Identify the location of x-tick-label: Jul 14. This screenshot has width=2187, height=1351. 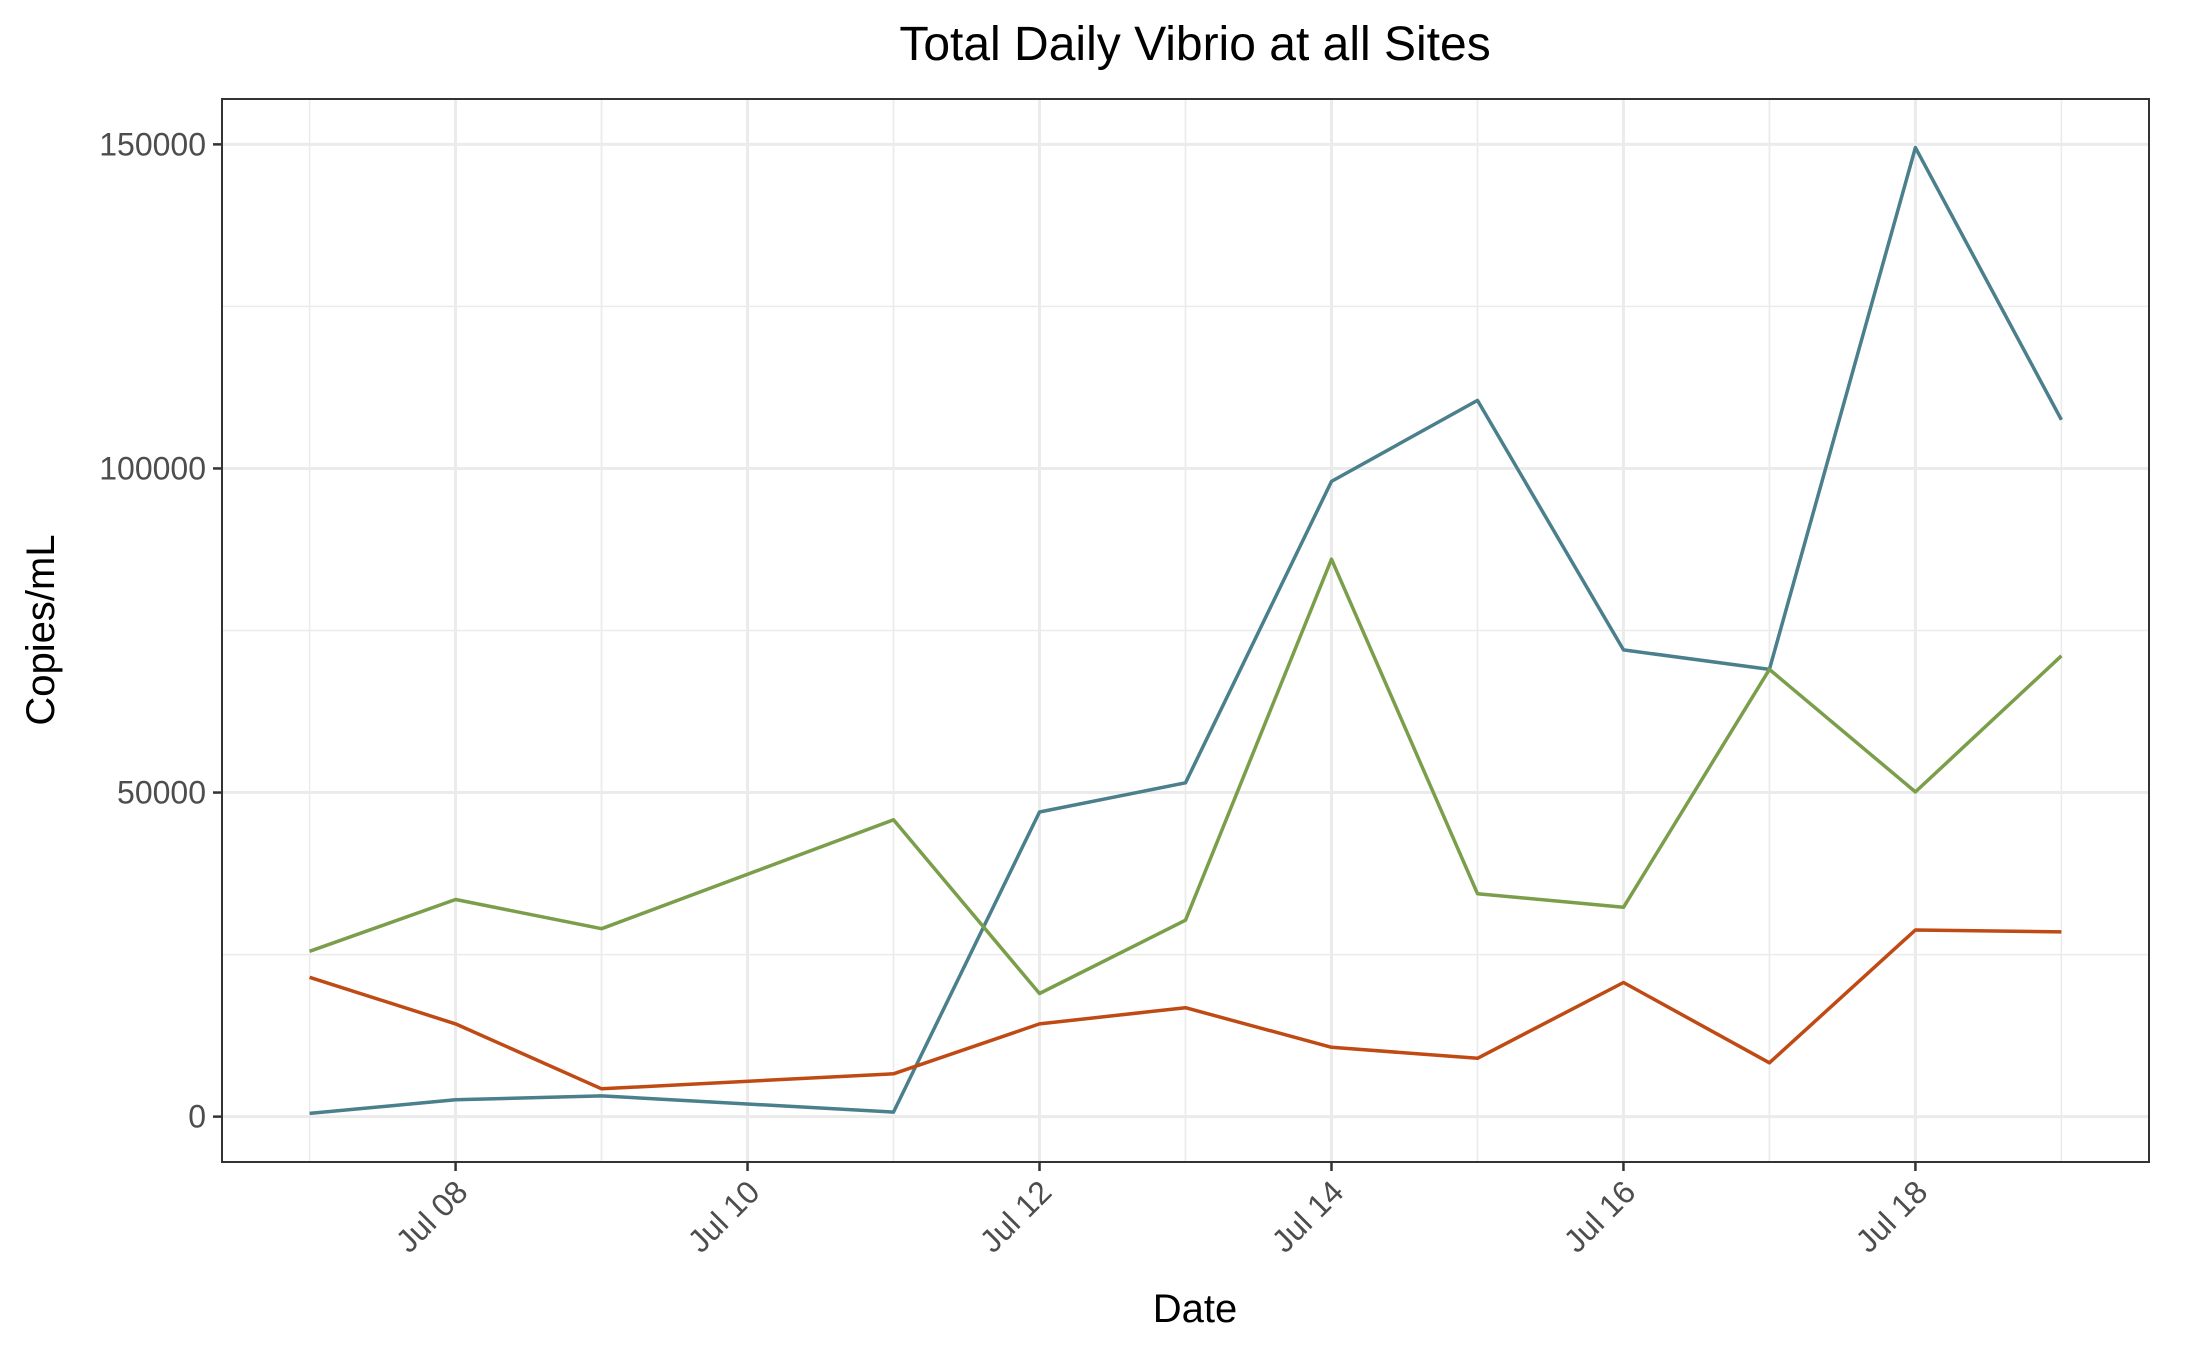
(1308, 1216).